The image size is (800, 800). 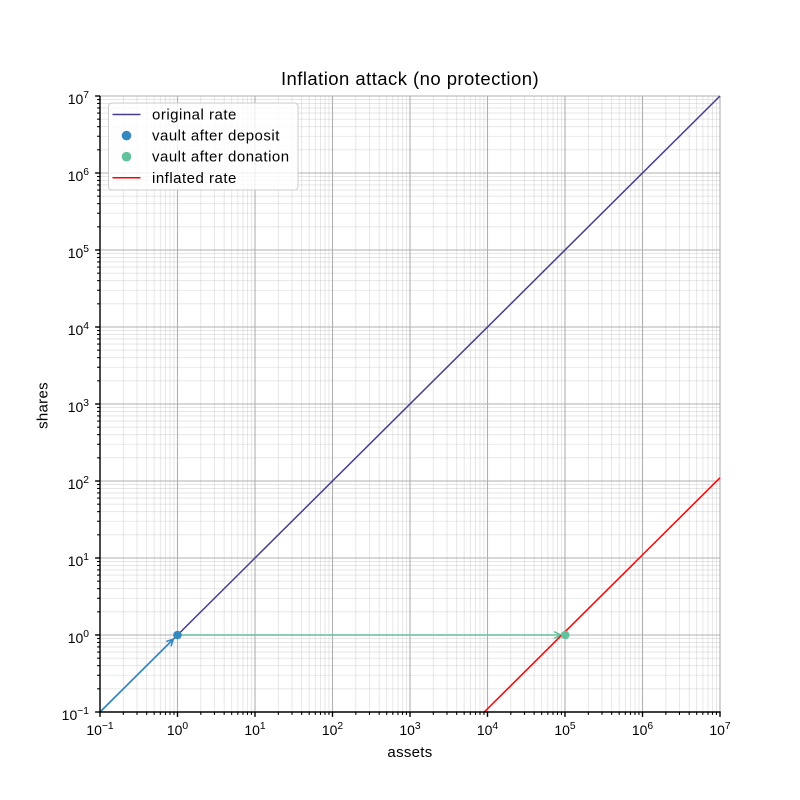 I want to click on svg-text: shares, so click(x=43, y=405).